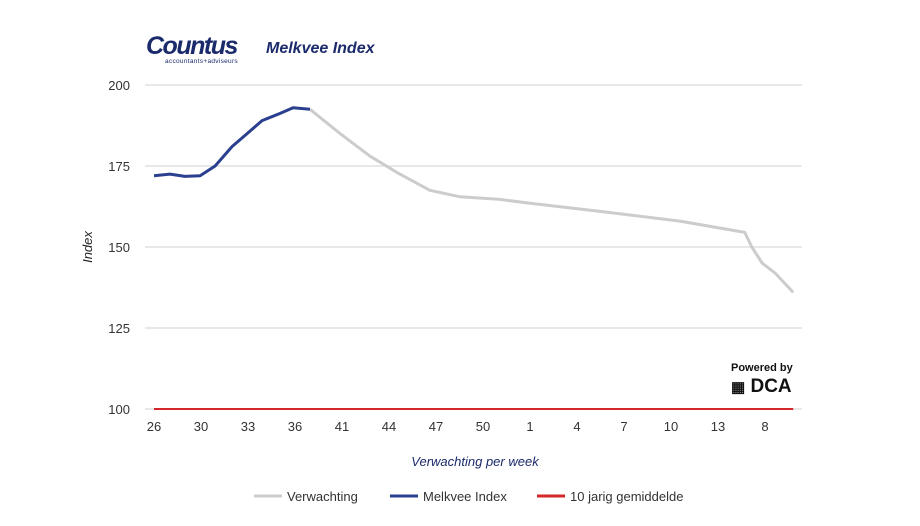  Describe the element at coordinates (576, 426) in the screenshot. I see `x-tick-label: 4` at that location.